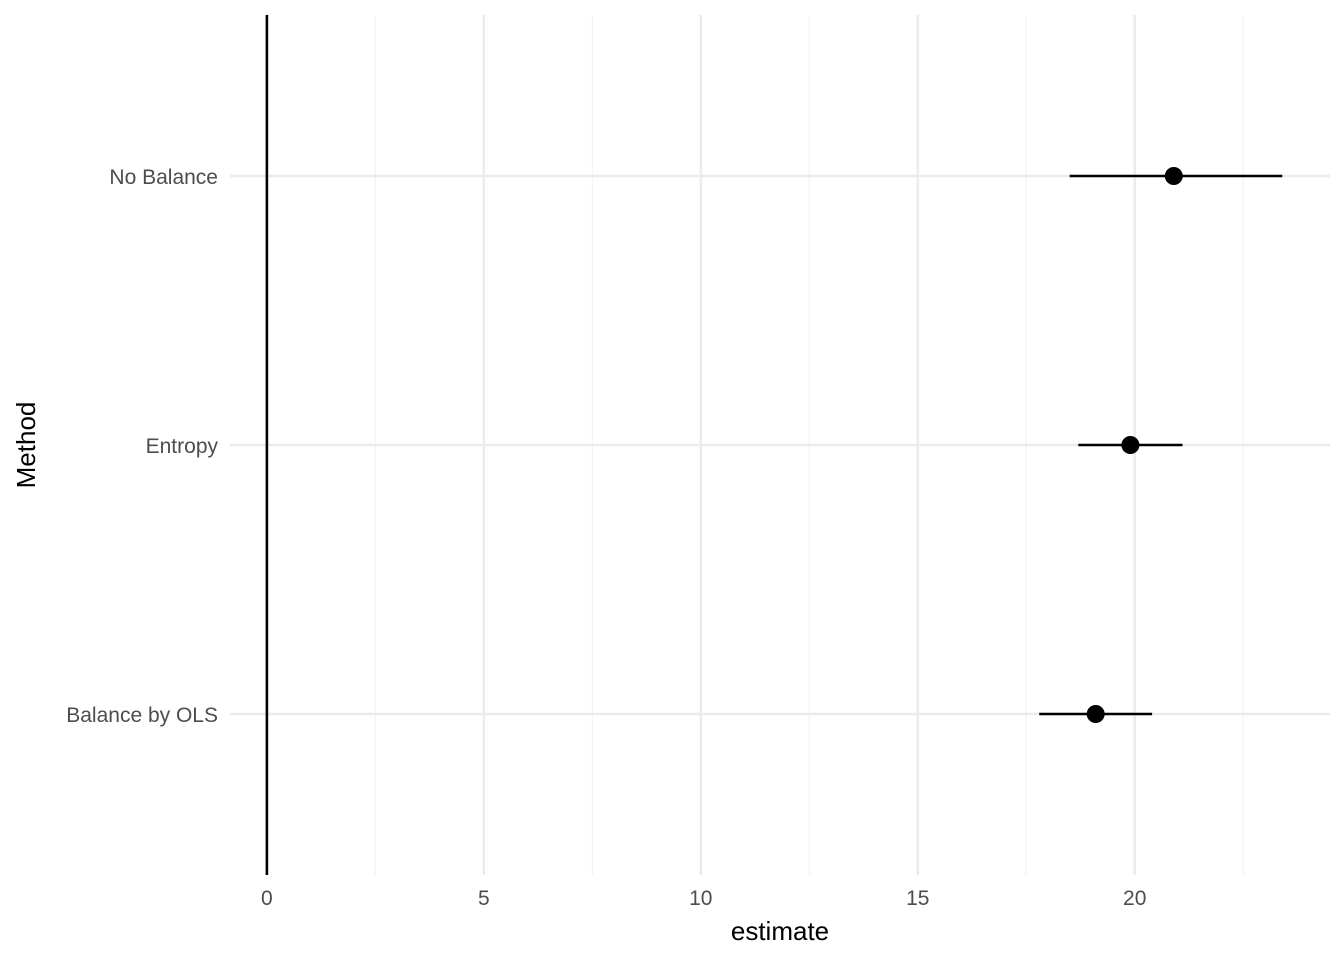 This screenshot has height=960, width=1344. What do you see at coordinates (142, 446) in the screenshot?
I see `y-axis-labels: No Balance Entropy Balance by OLS` at bounding box center [142, 446].